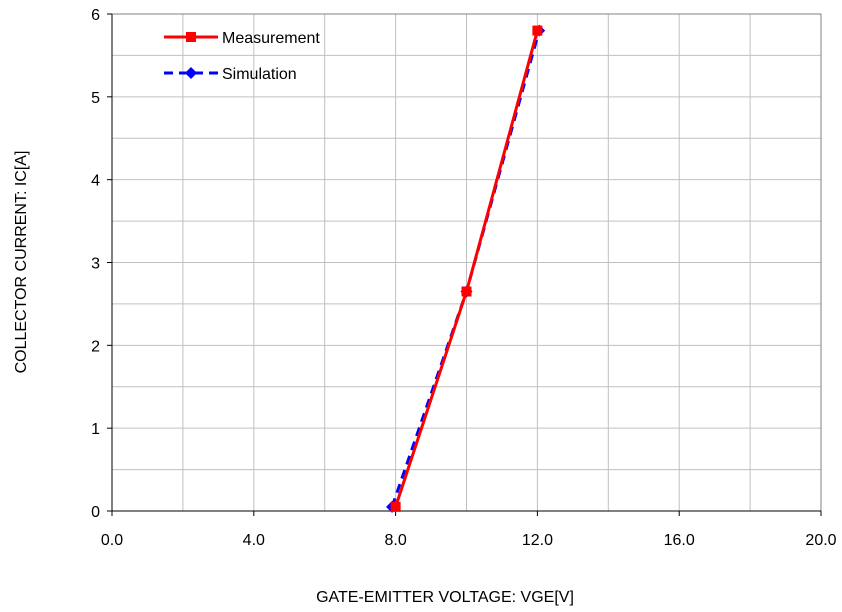 Image resolution: width=842 pixels, height=612 pixels. I want to click on x-tick-label: 16.0, so click(679, 540).